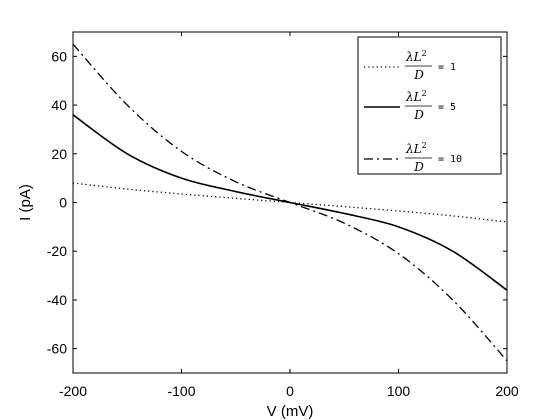 This screenshot has height=420, width=560. I want to click on x-tick-label: -100, so click(181, 391).